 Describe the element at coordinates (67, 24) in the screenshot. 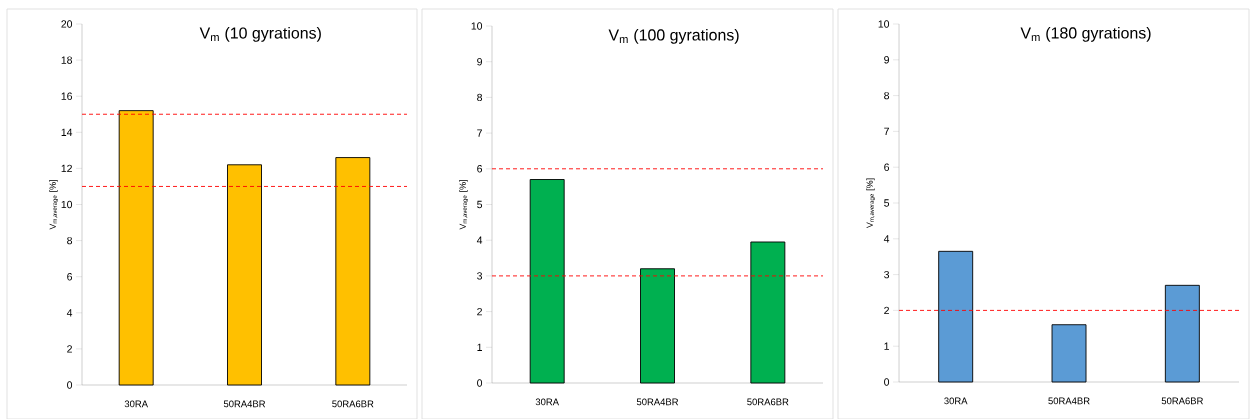

I see `y-tick-label: 20` at that location.